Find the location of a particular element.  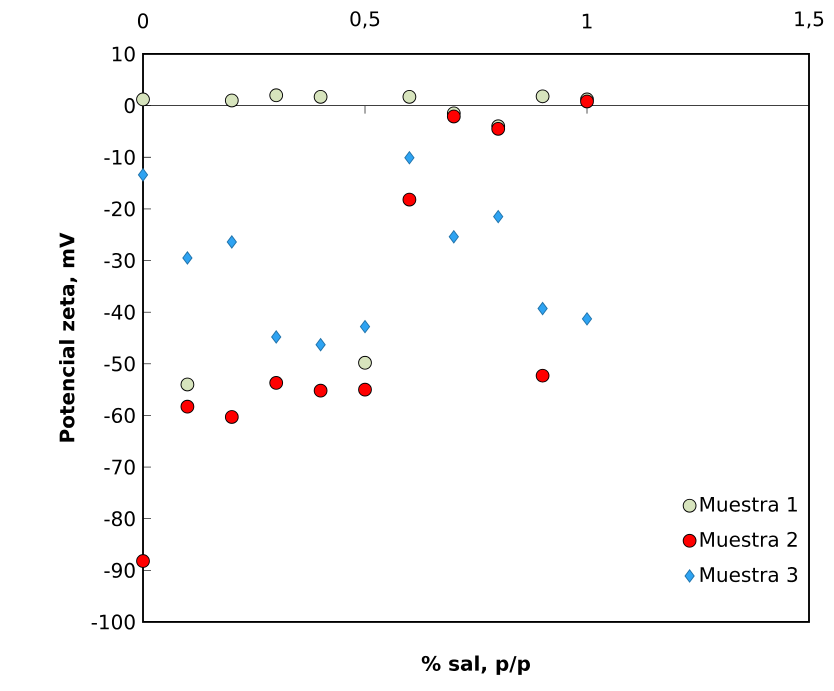

y-tick-label: -30 is located at coordinates (119, 260).